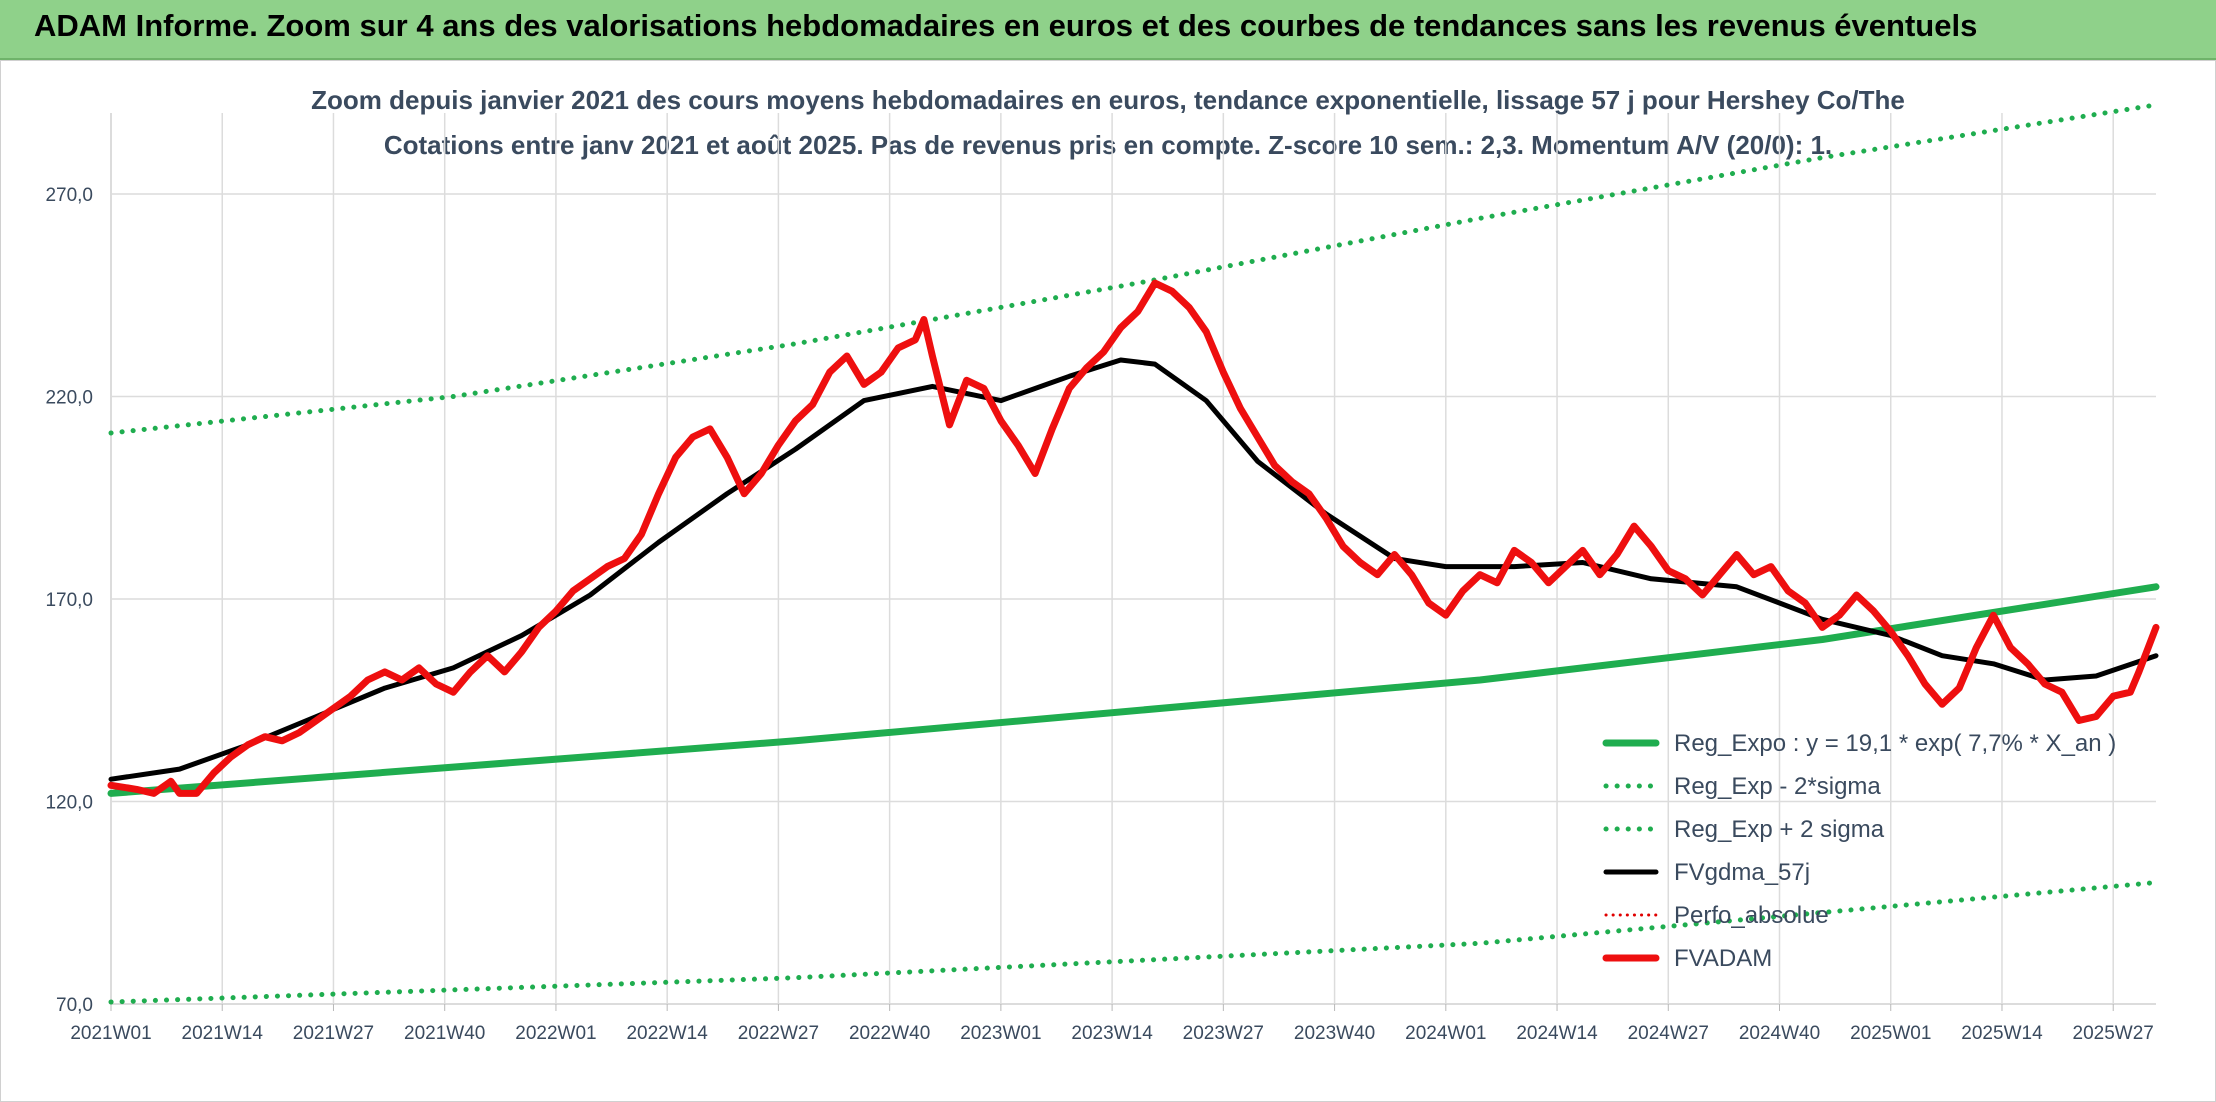  I want to click on x-tick-label: 2021W27, so click(333, 1033).